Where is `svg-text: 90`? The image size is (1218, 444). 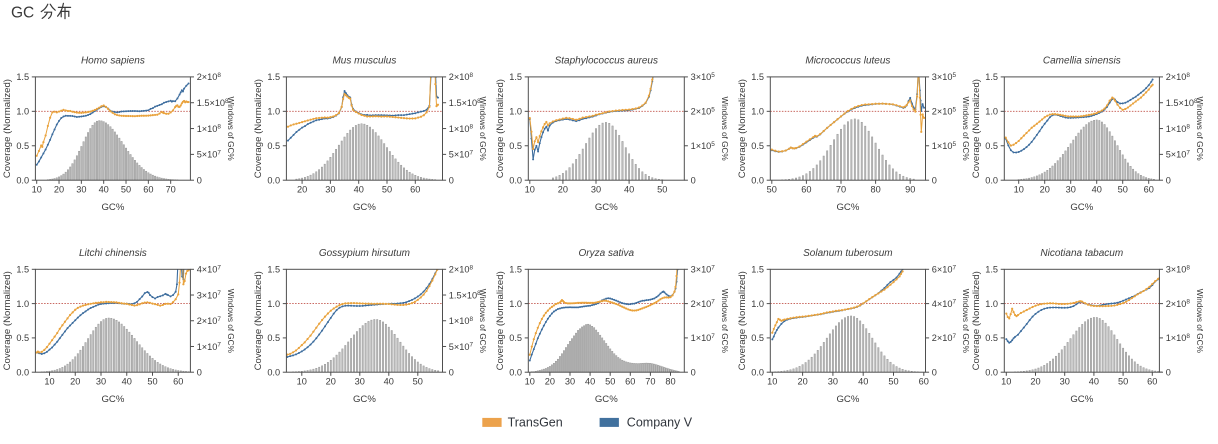
svg-text: 90 is located at coordinates (910, 190).